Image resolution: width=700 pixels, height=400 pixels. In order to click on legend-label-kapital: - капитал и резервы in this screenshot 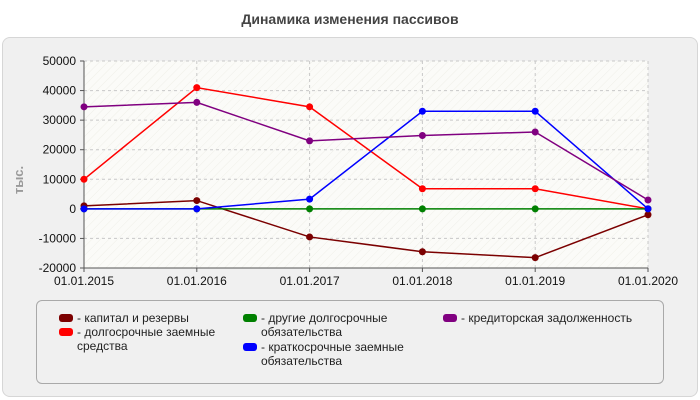, I will do `click(133, 318)`.